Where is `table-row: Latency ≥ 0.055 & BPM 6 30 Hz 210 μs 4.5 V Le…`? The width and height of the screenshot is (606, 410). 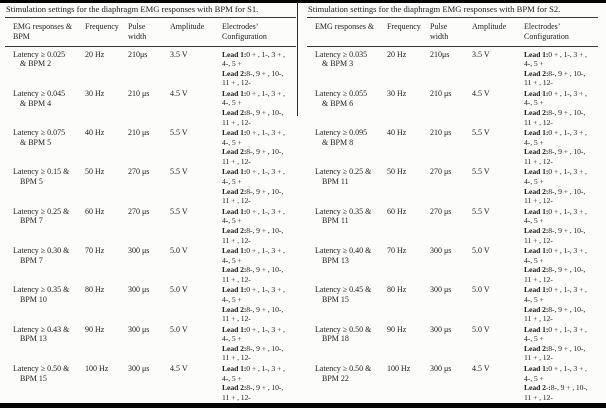 table-row: Latency ≥ 0.055 & BPM 6 30 Hz 210 μs 4.5 V Le… is located at coordinates (452, 106).